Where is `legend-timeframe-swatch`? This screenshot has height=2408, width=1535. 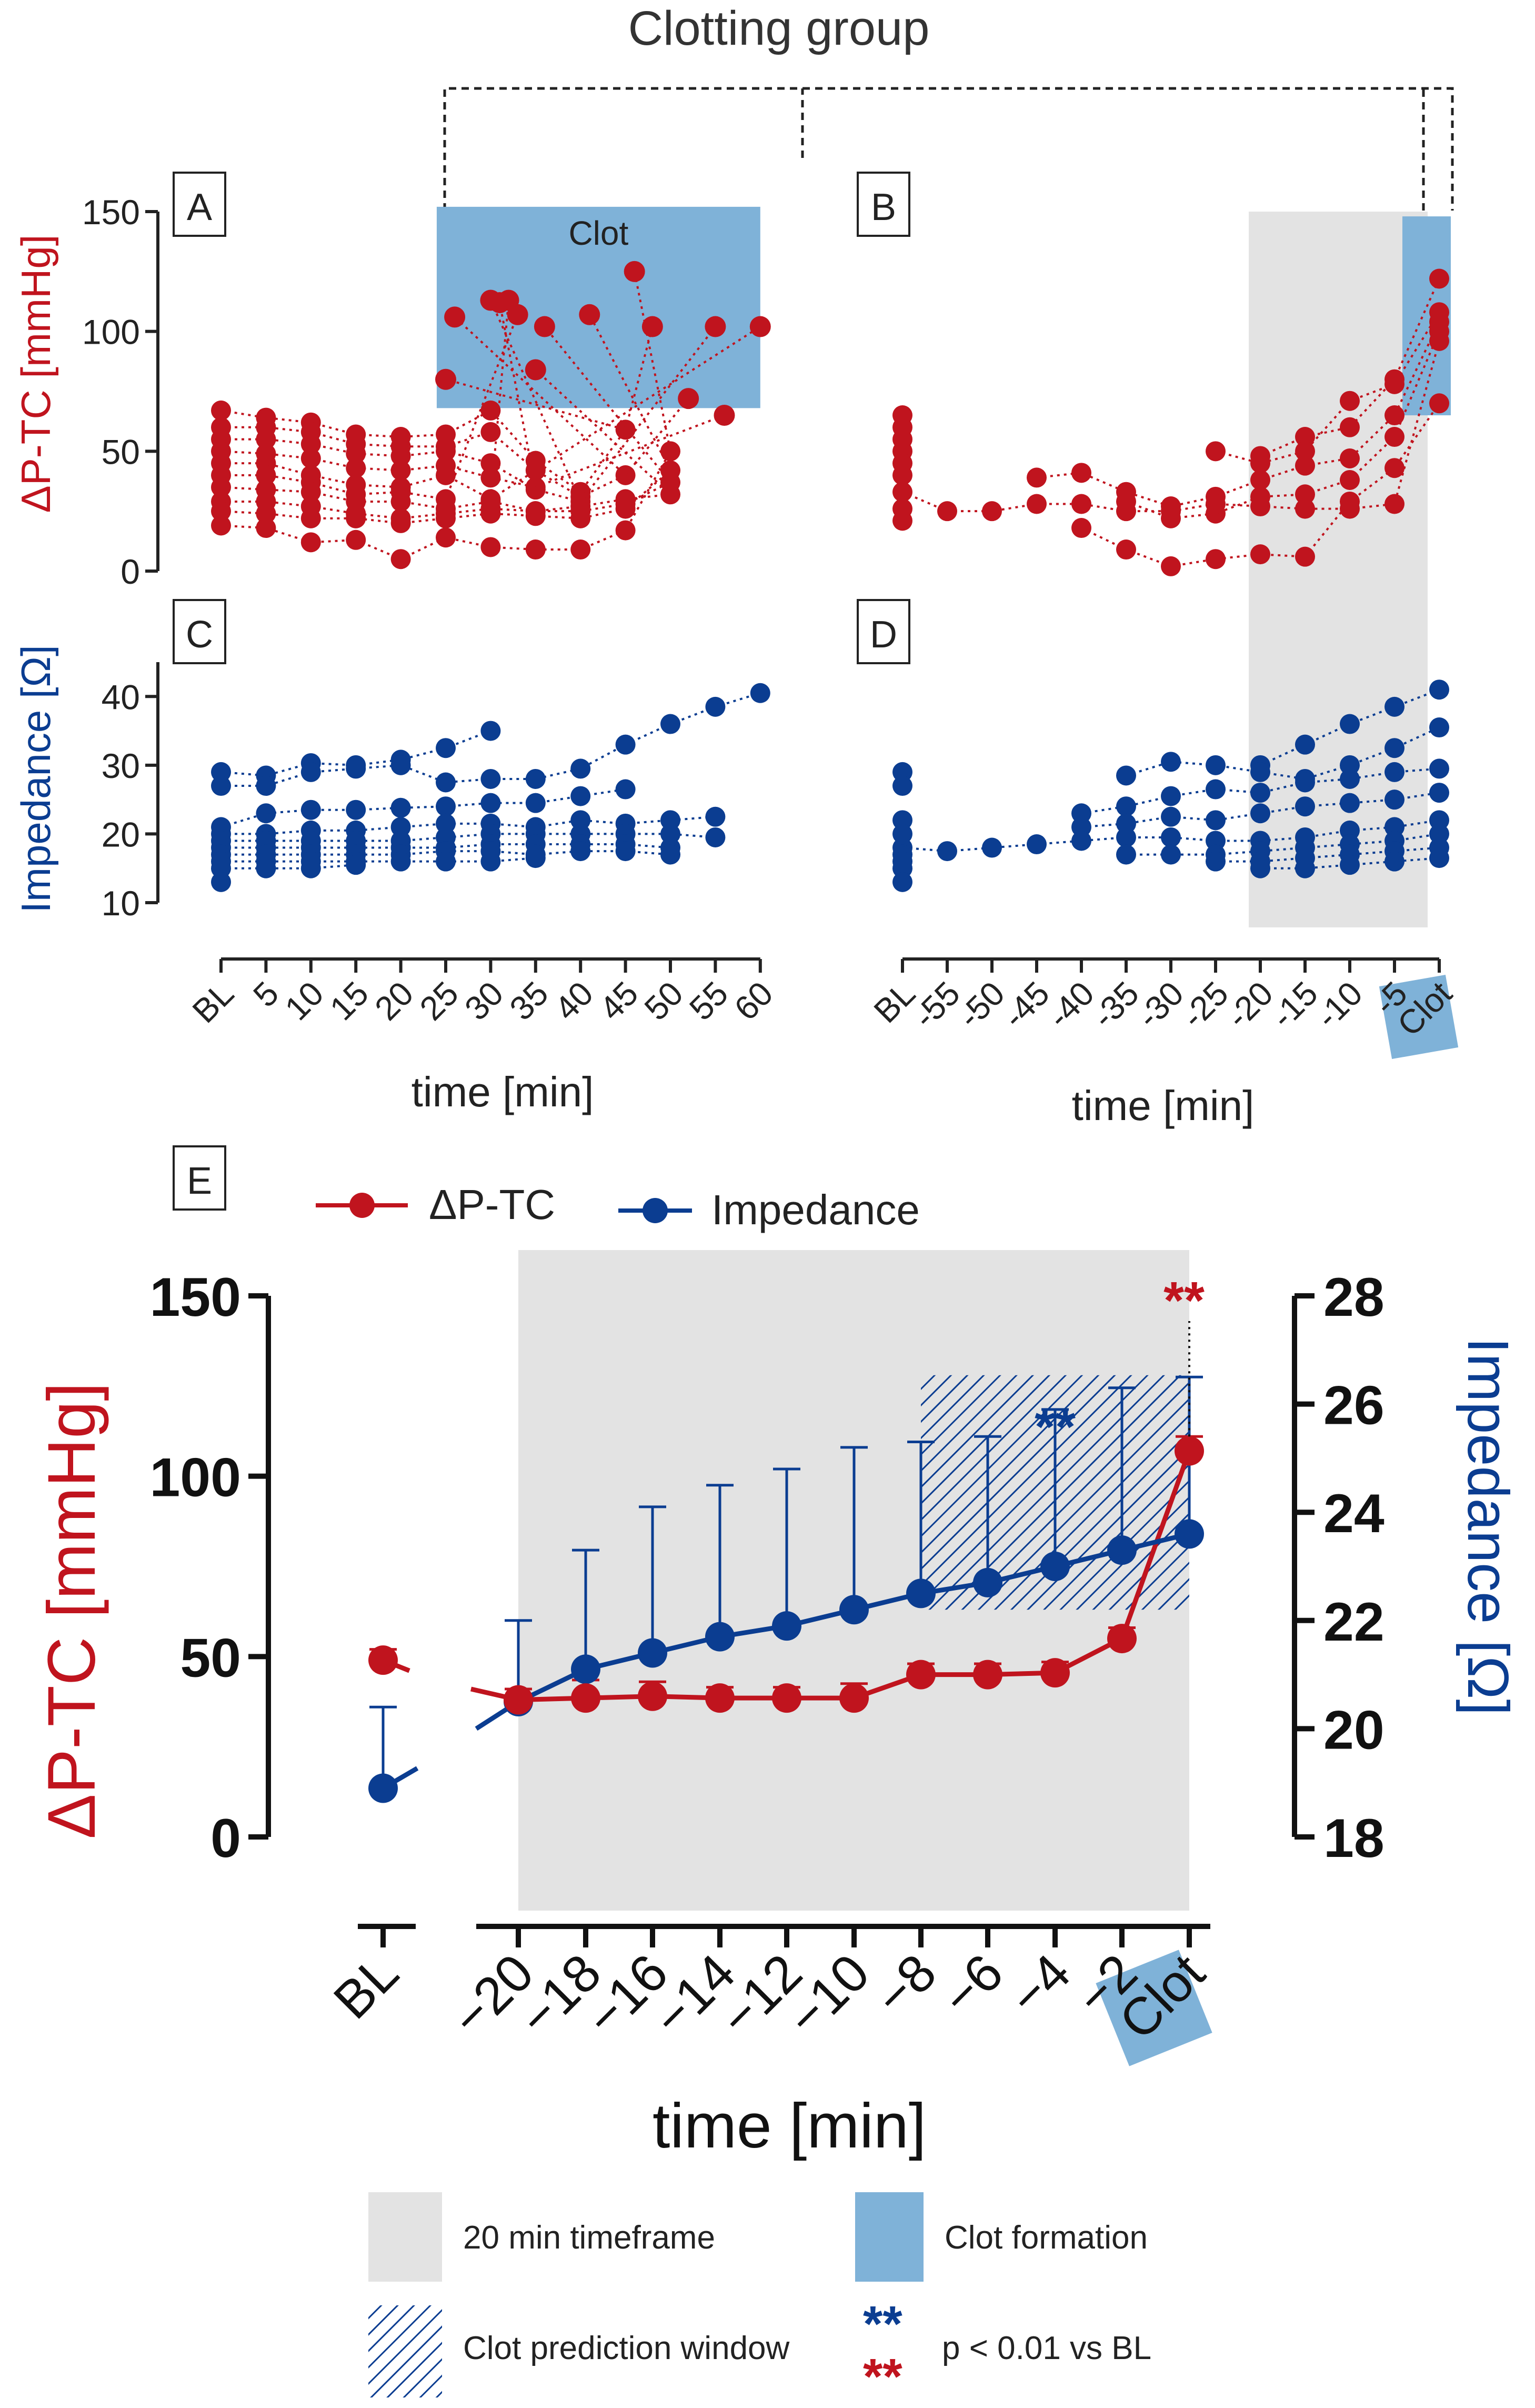 legend-timeframe-swatch is located at coordinates (405, 2237).